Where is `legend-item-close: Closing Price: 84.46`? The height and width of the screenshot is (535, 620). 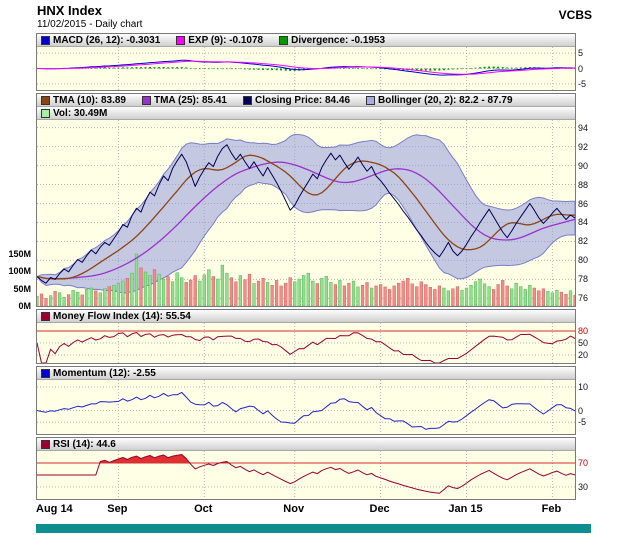
legend-item-close: Closing Price: 84.46 is located at coordinates (296, 100).